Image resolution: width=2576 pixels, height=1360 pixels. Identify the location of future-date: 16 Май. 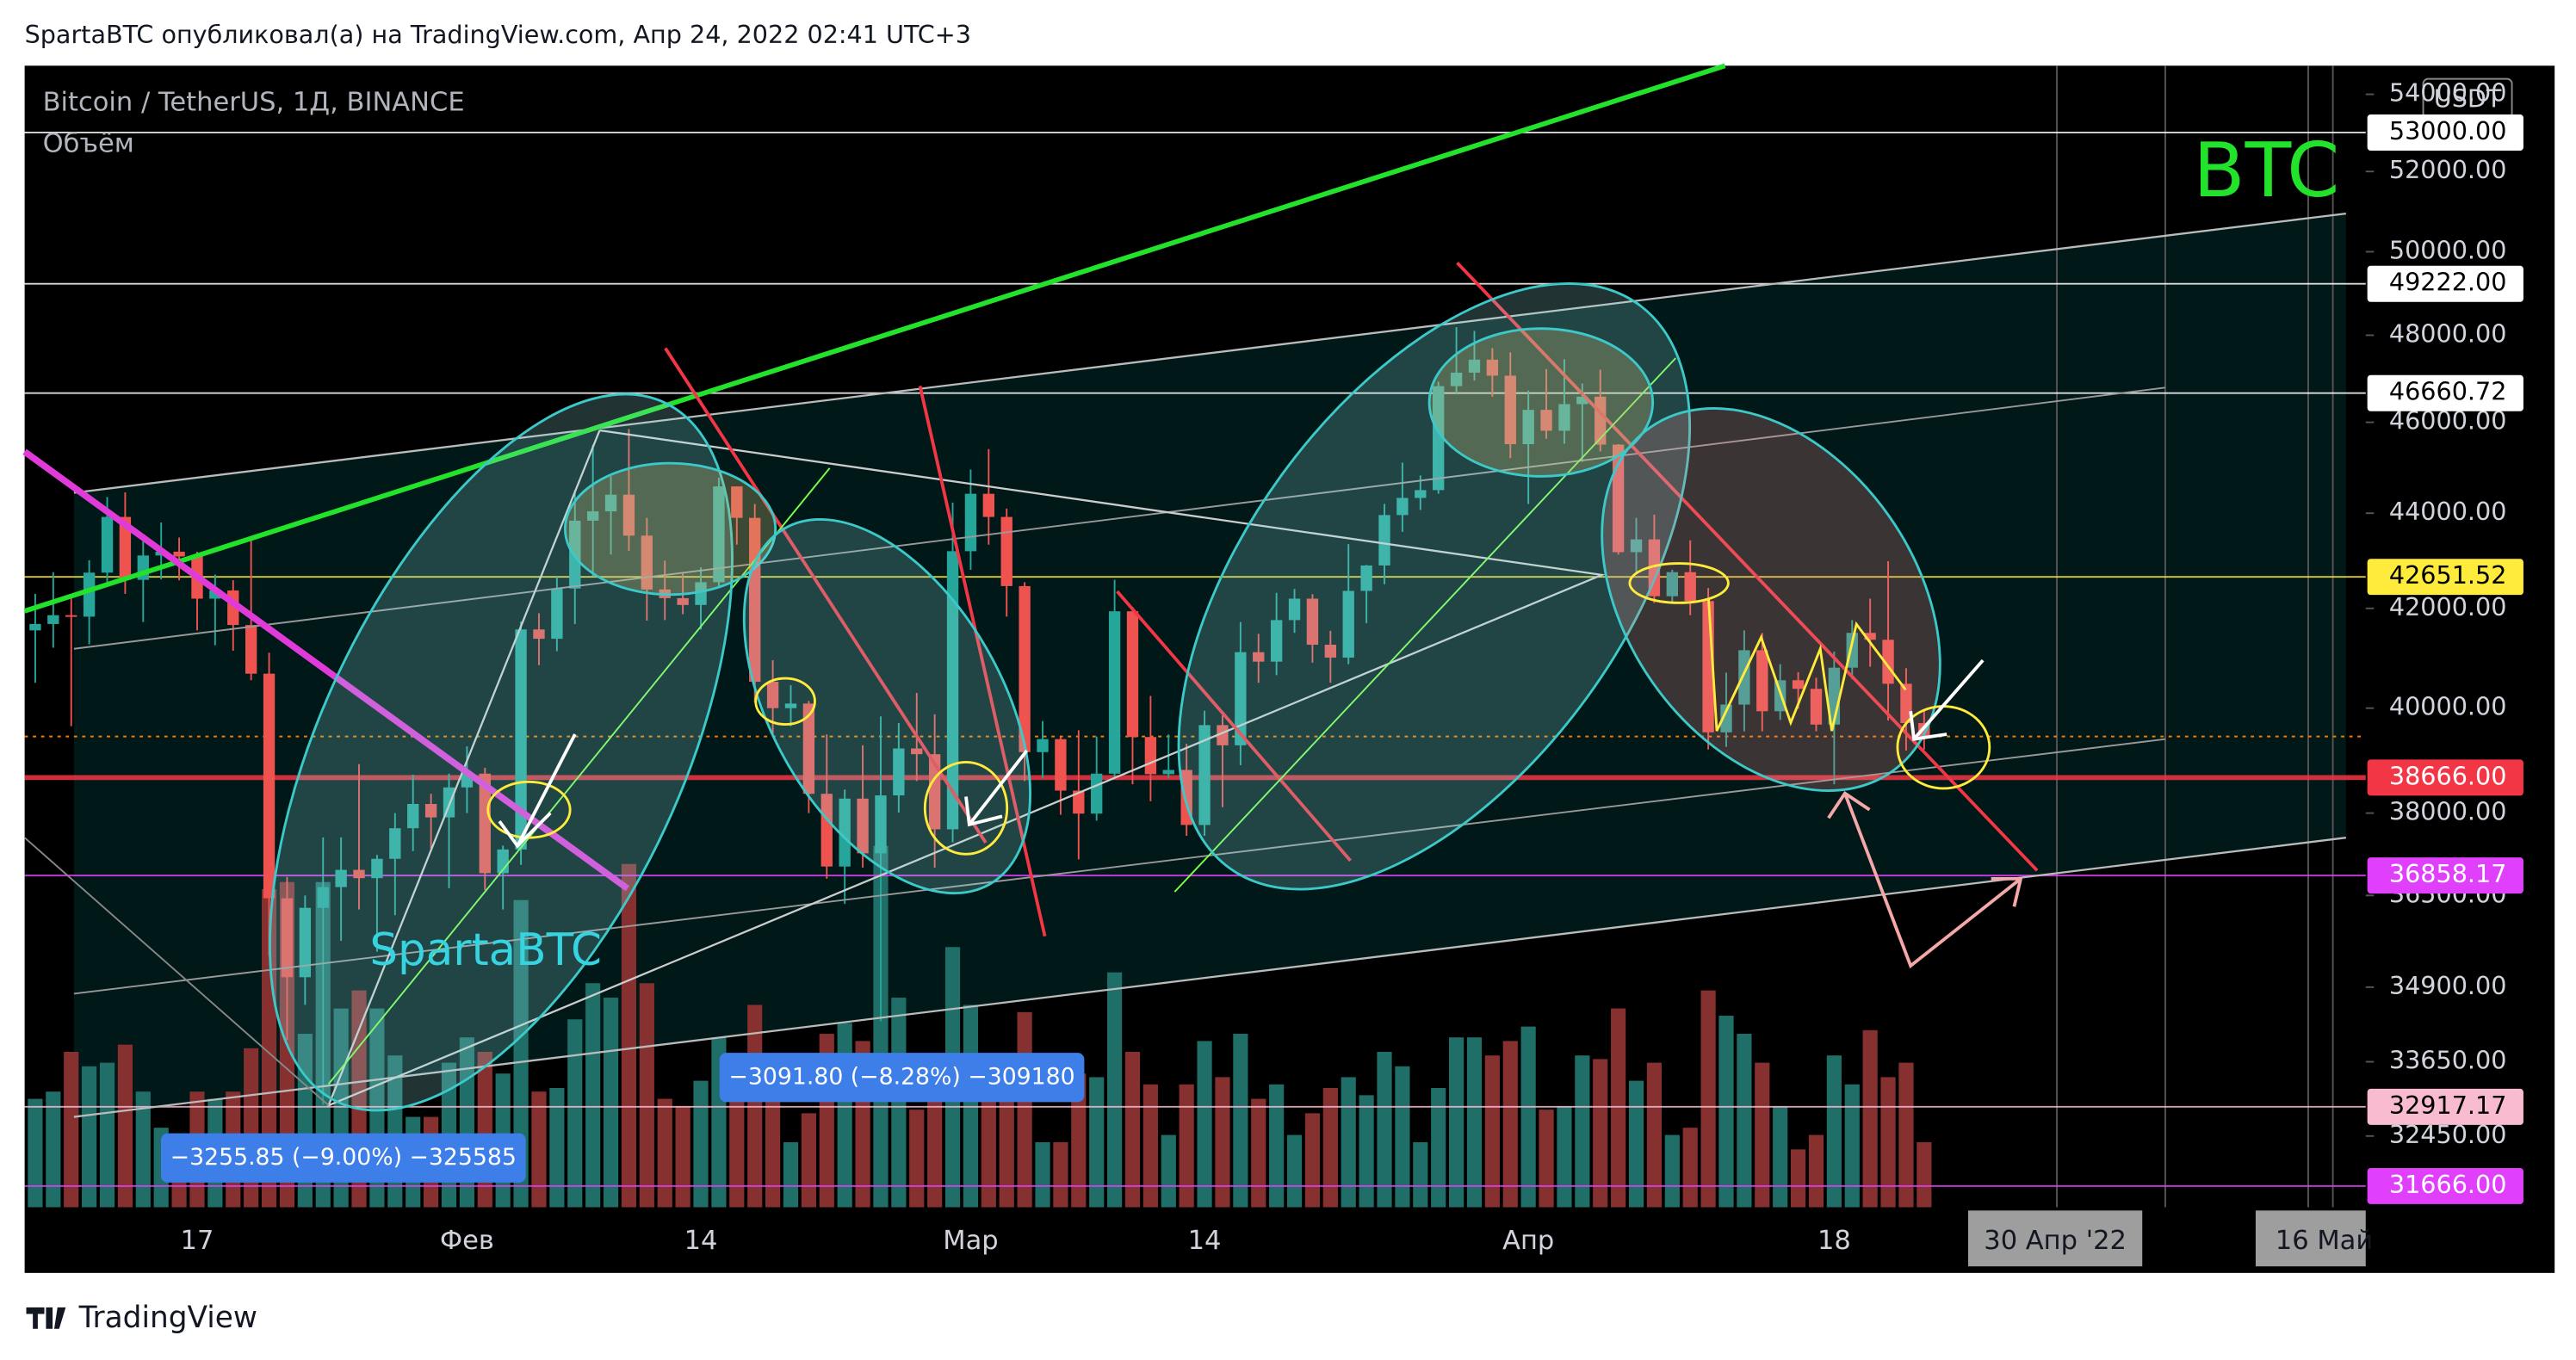
(2324, 1241).